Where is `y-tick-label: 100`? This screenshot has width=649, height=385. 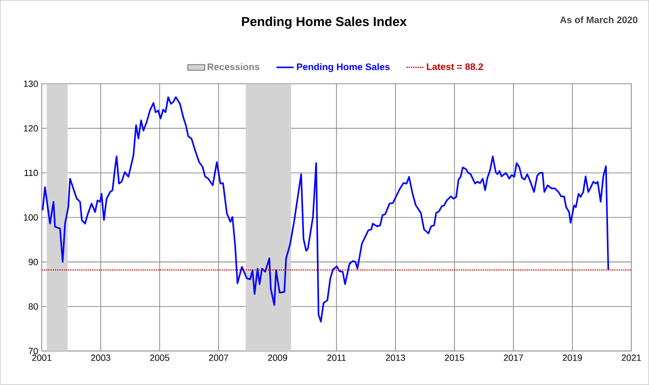
y-tick-label: 100 is located at coordinates (31, 217).